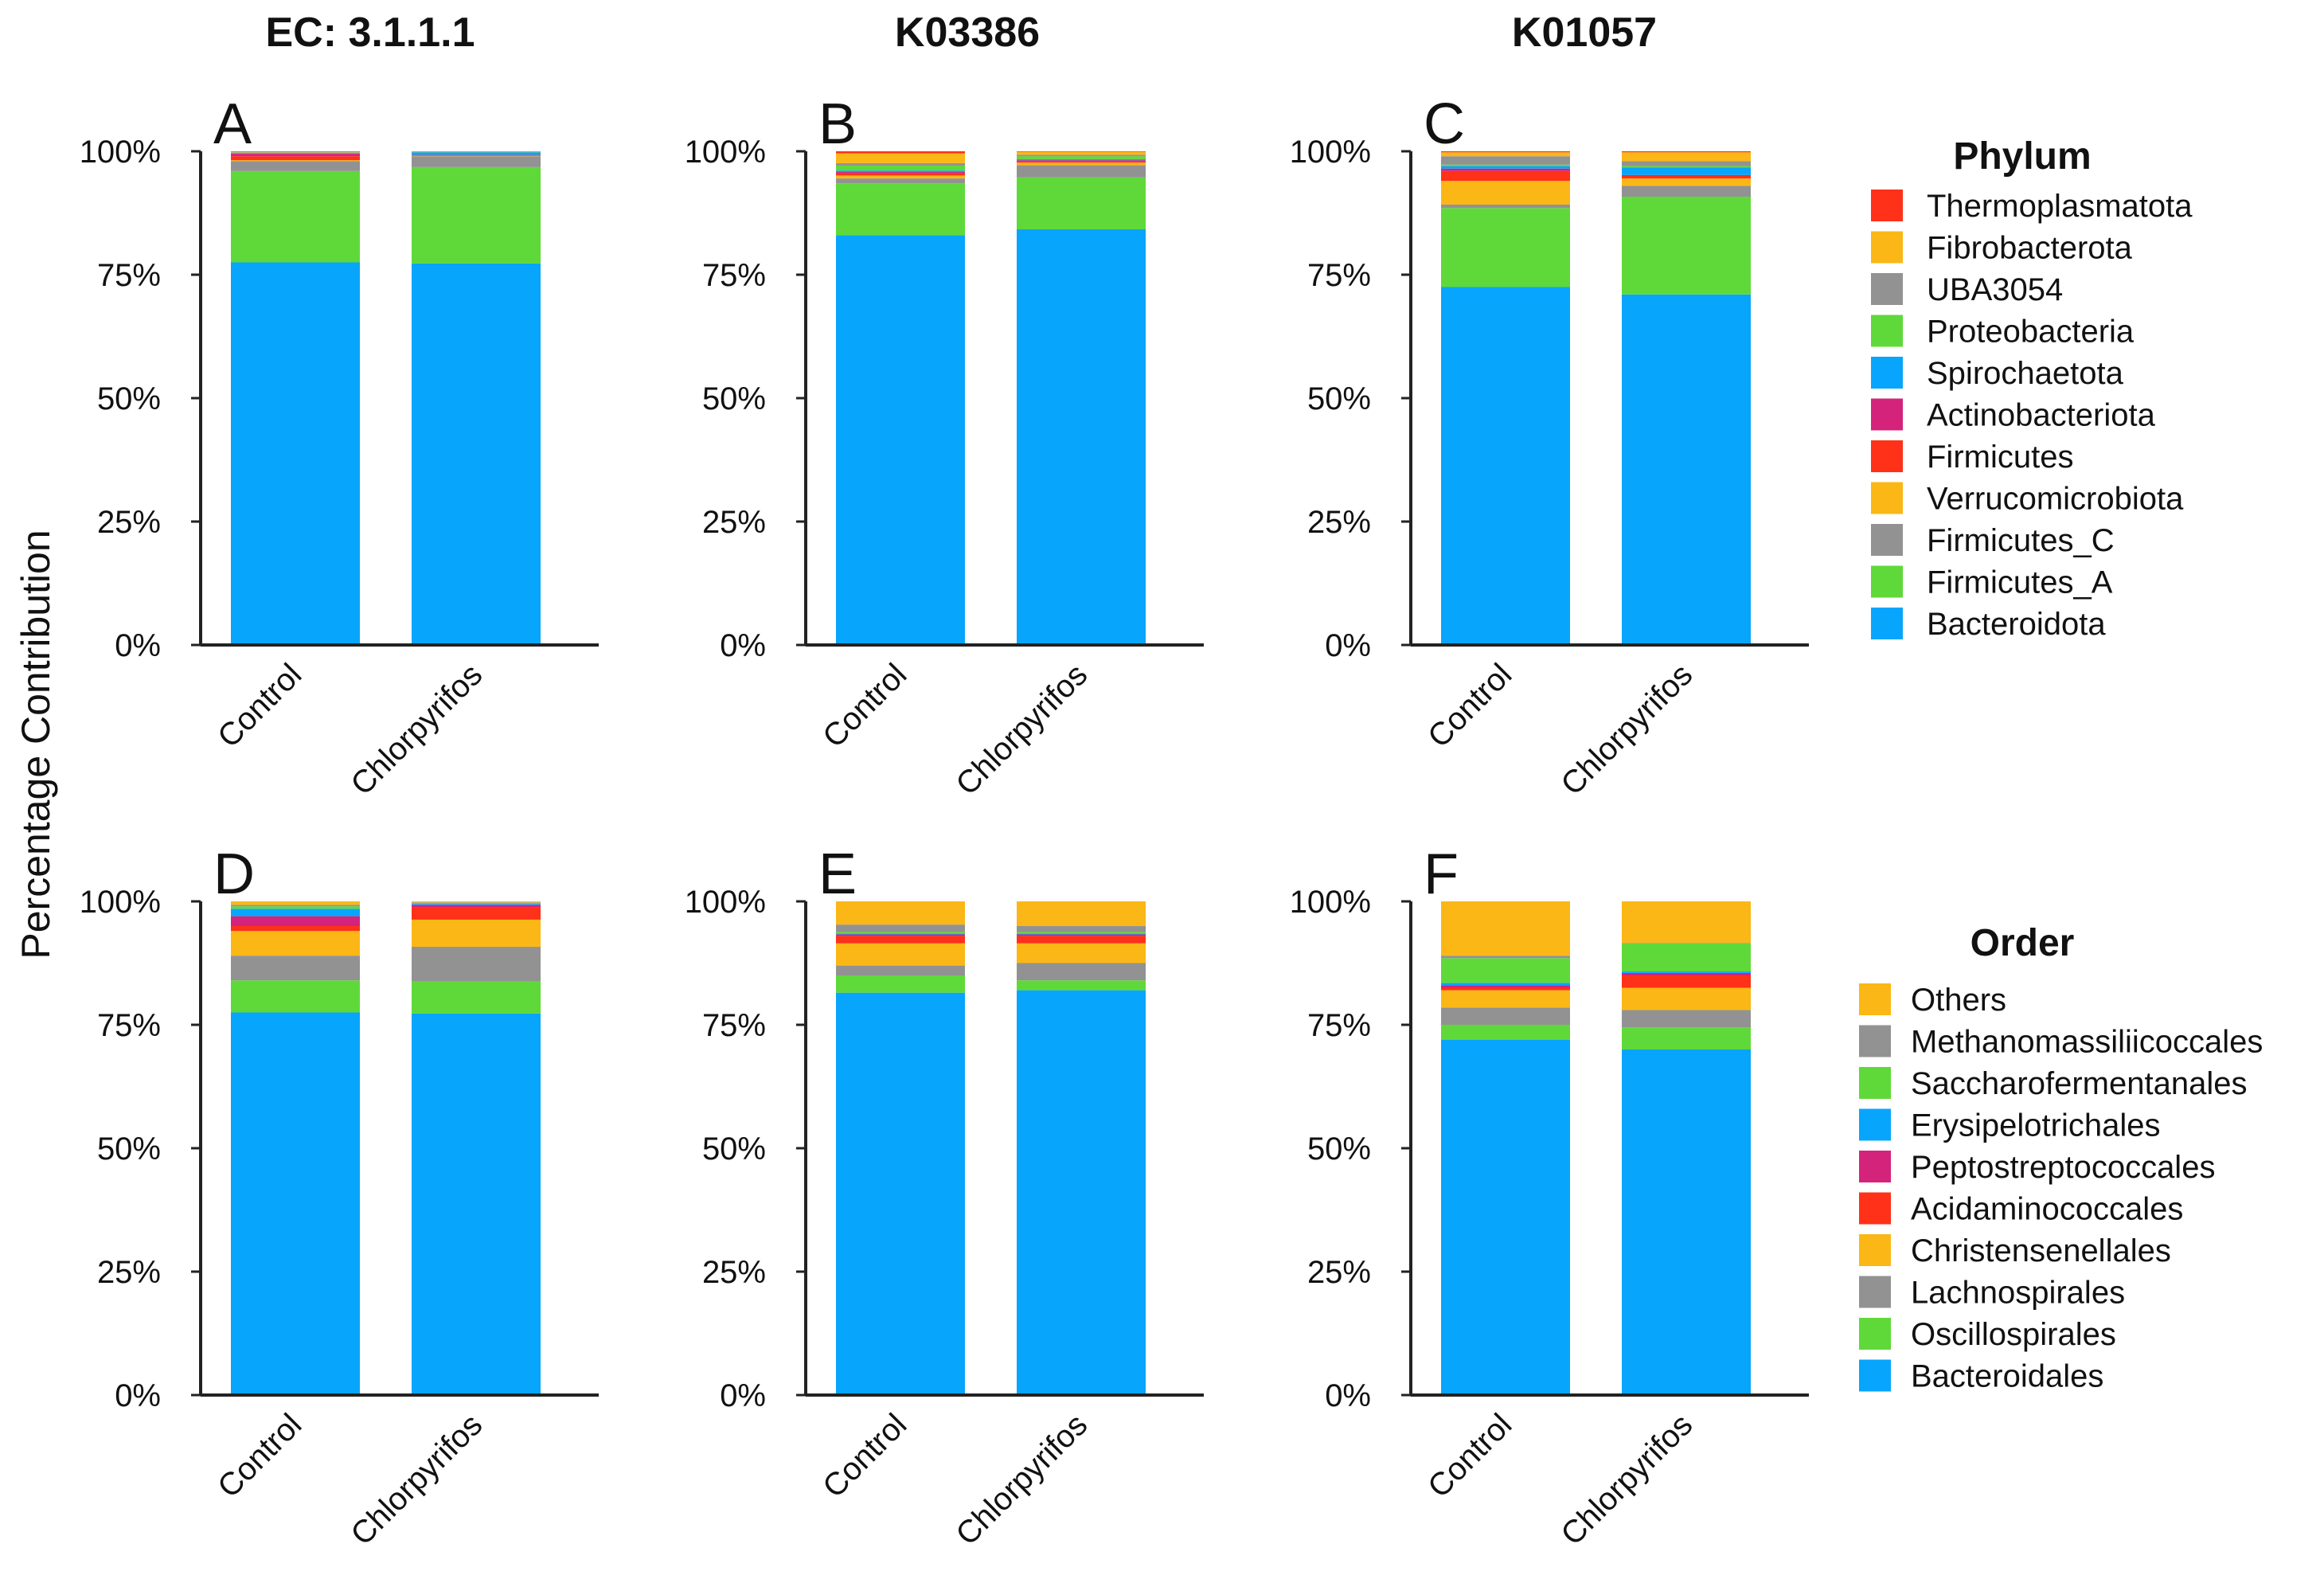 The width and height of the screenshot is (2324, 1579). What do you see at coordinates (2036, 1125) in the screenshot?
I see `legend-label: Erysipelotrichales` at bounding box center [2036, 1125].